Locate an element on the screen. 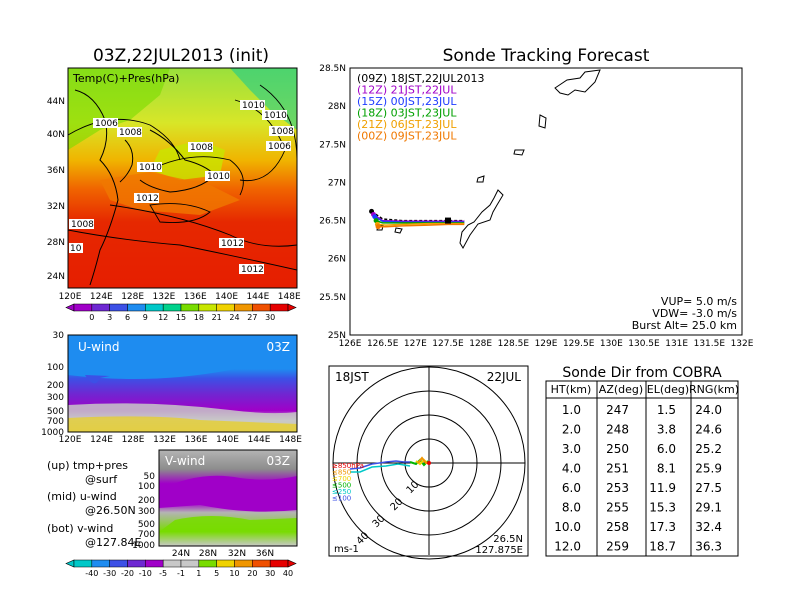 The width and height of the screenshot is (792, 612). polar-level-legend: ≥850hPa≤850≤700≤500≤250≤100 is located at coordinates (348, 482).